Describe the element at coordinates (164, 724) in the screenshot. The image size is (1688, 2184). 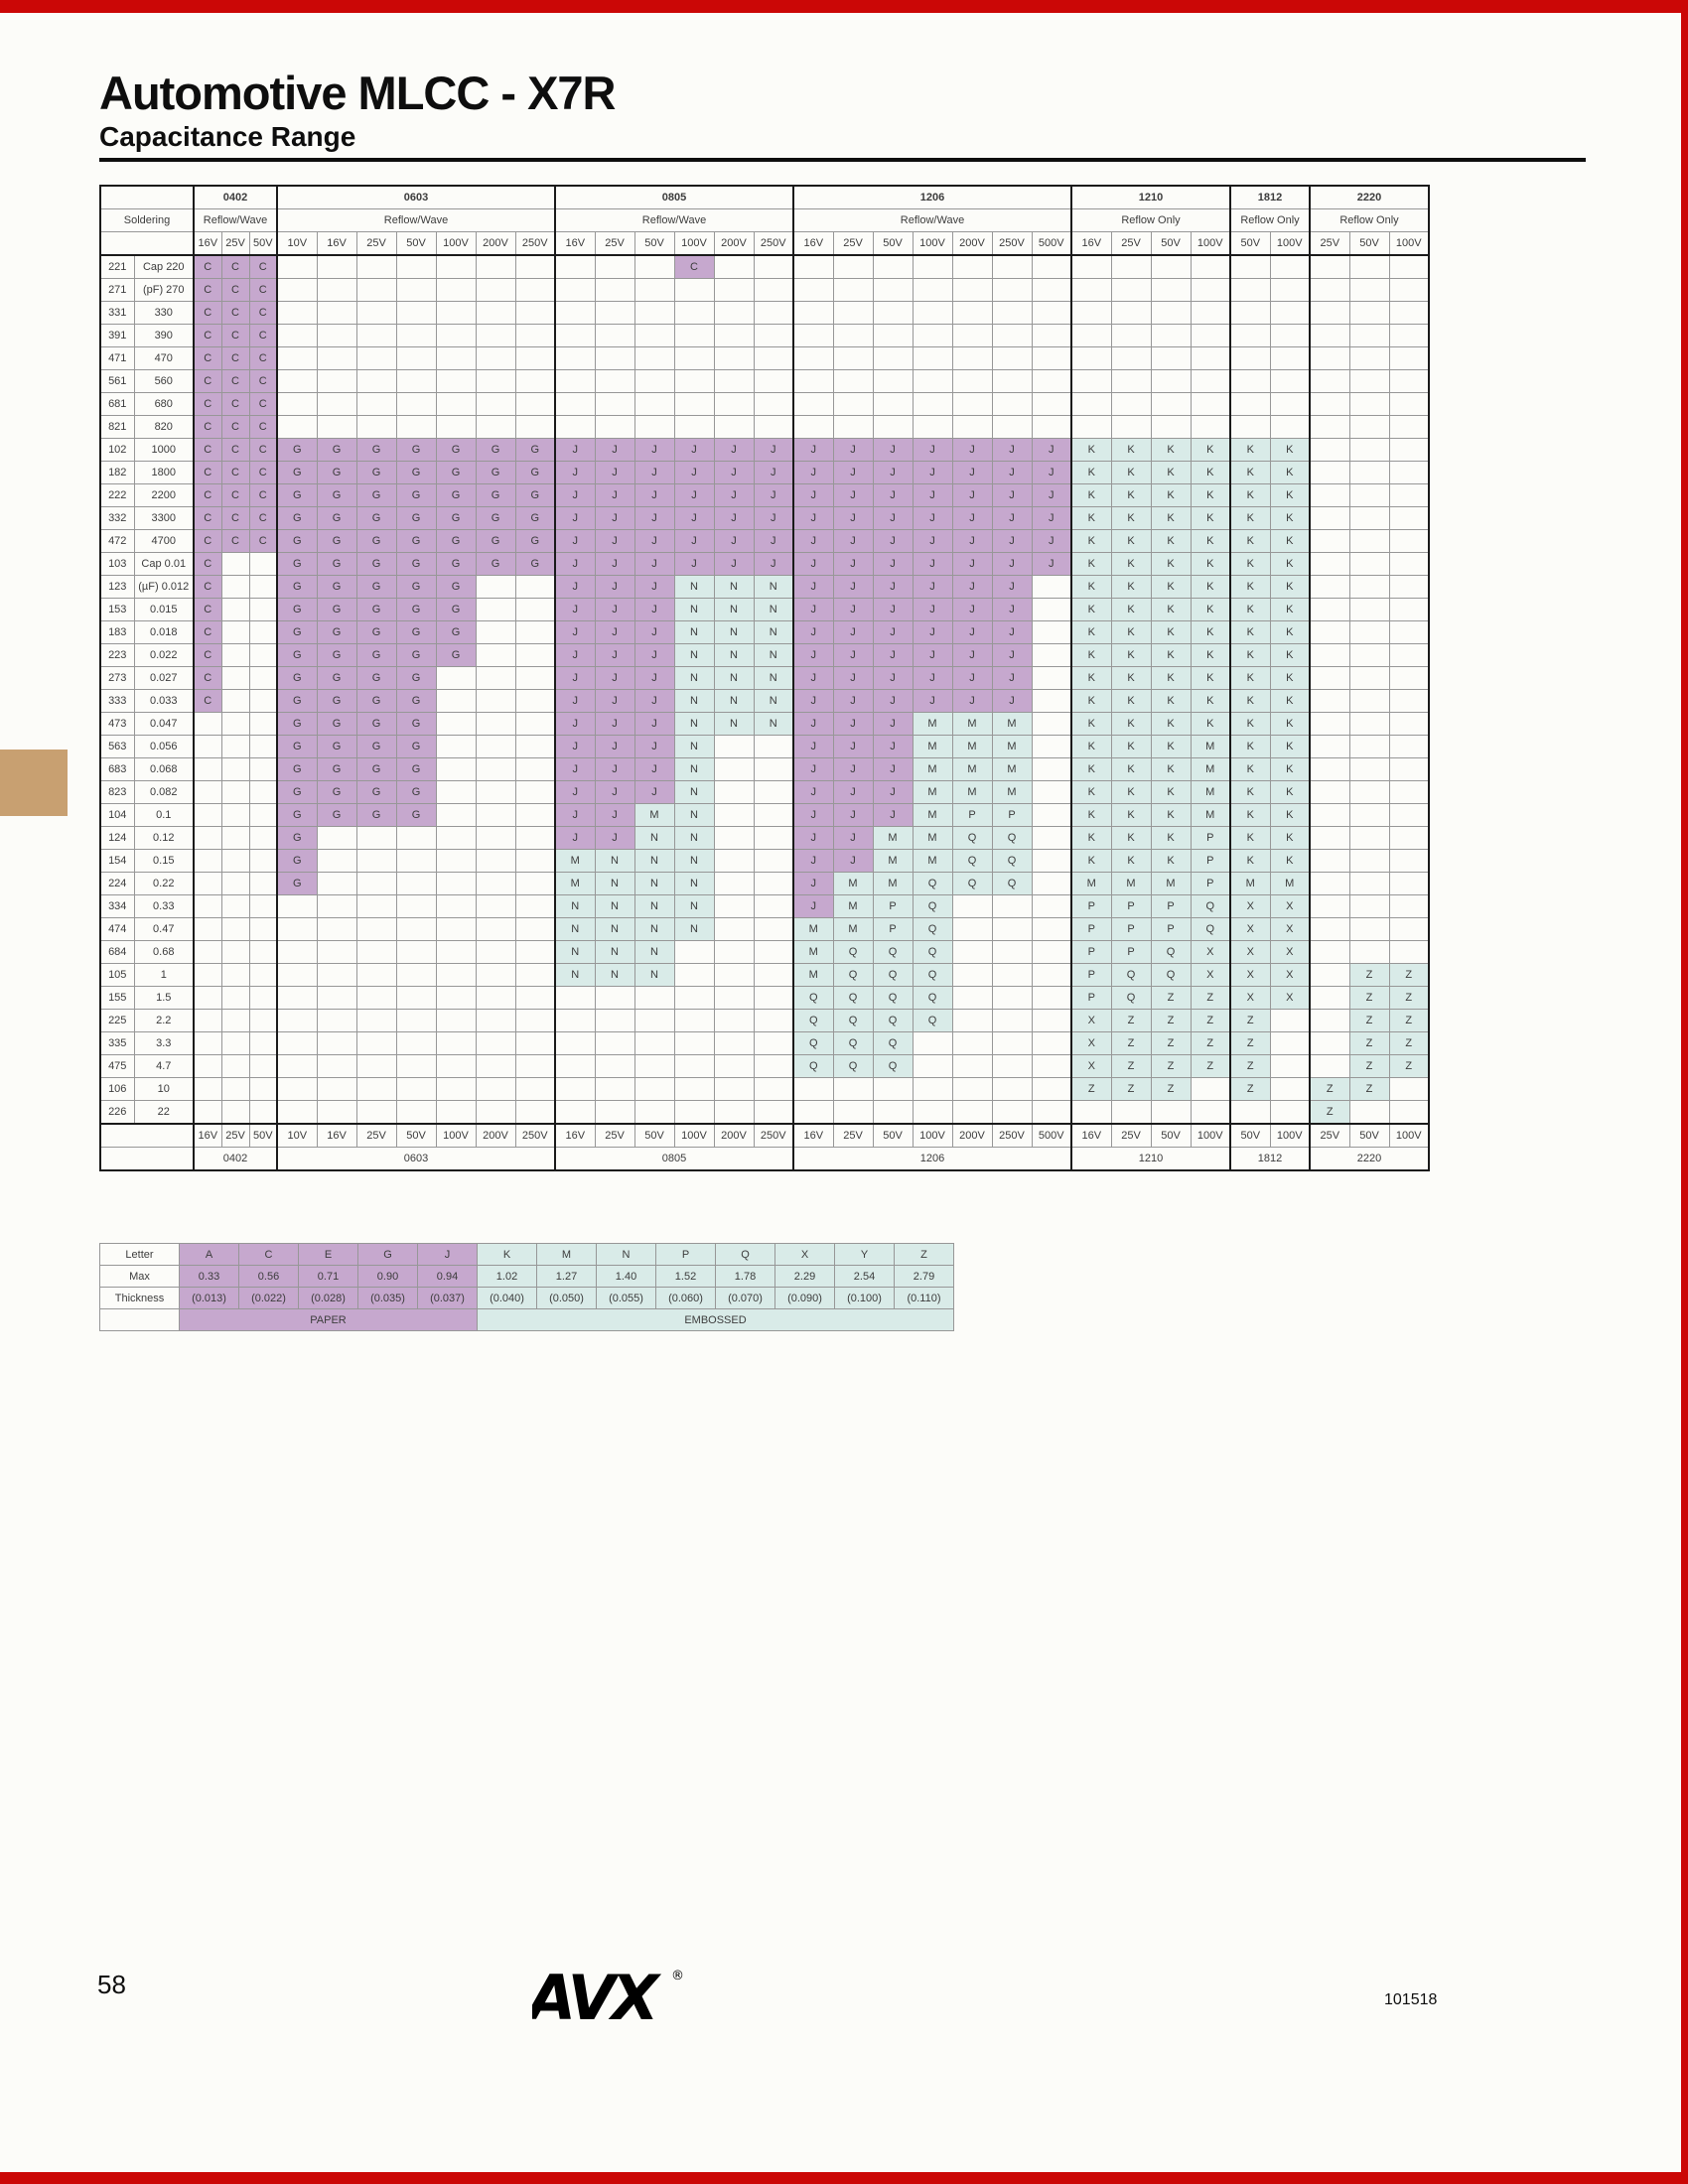
I see `cap-value: 0.047` at that location.